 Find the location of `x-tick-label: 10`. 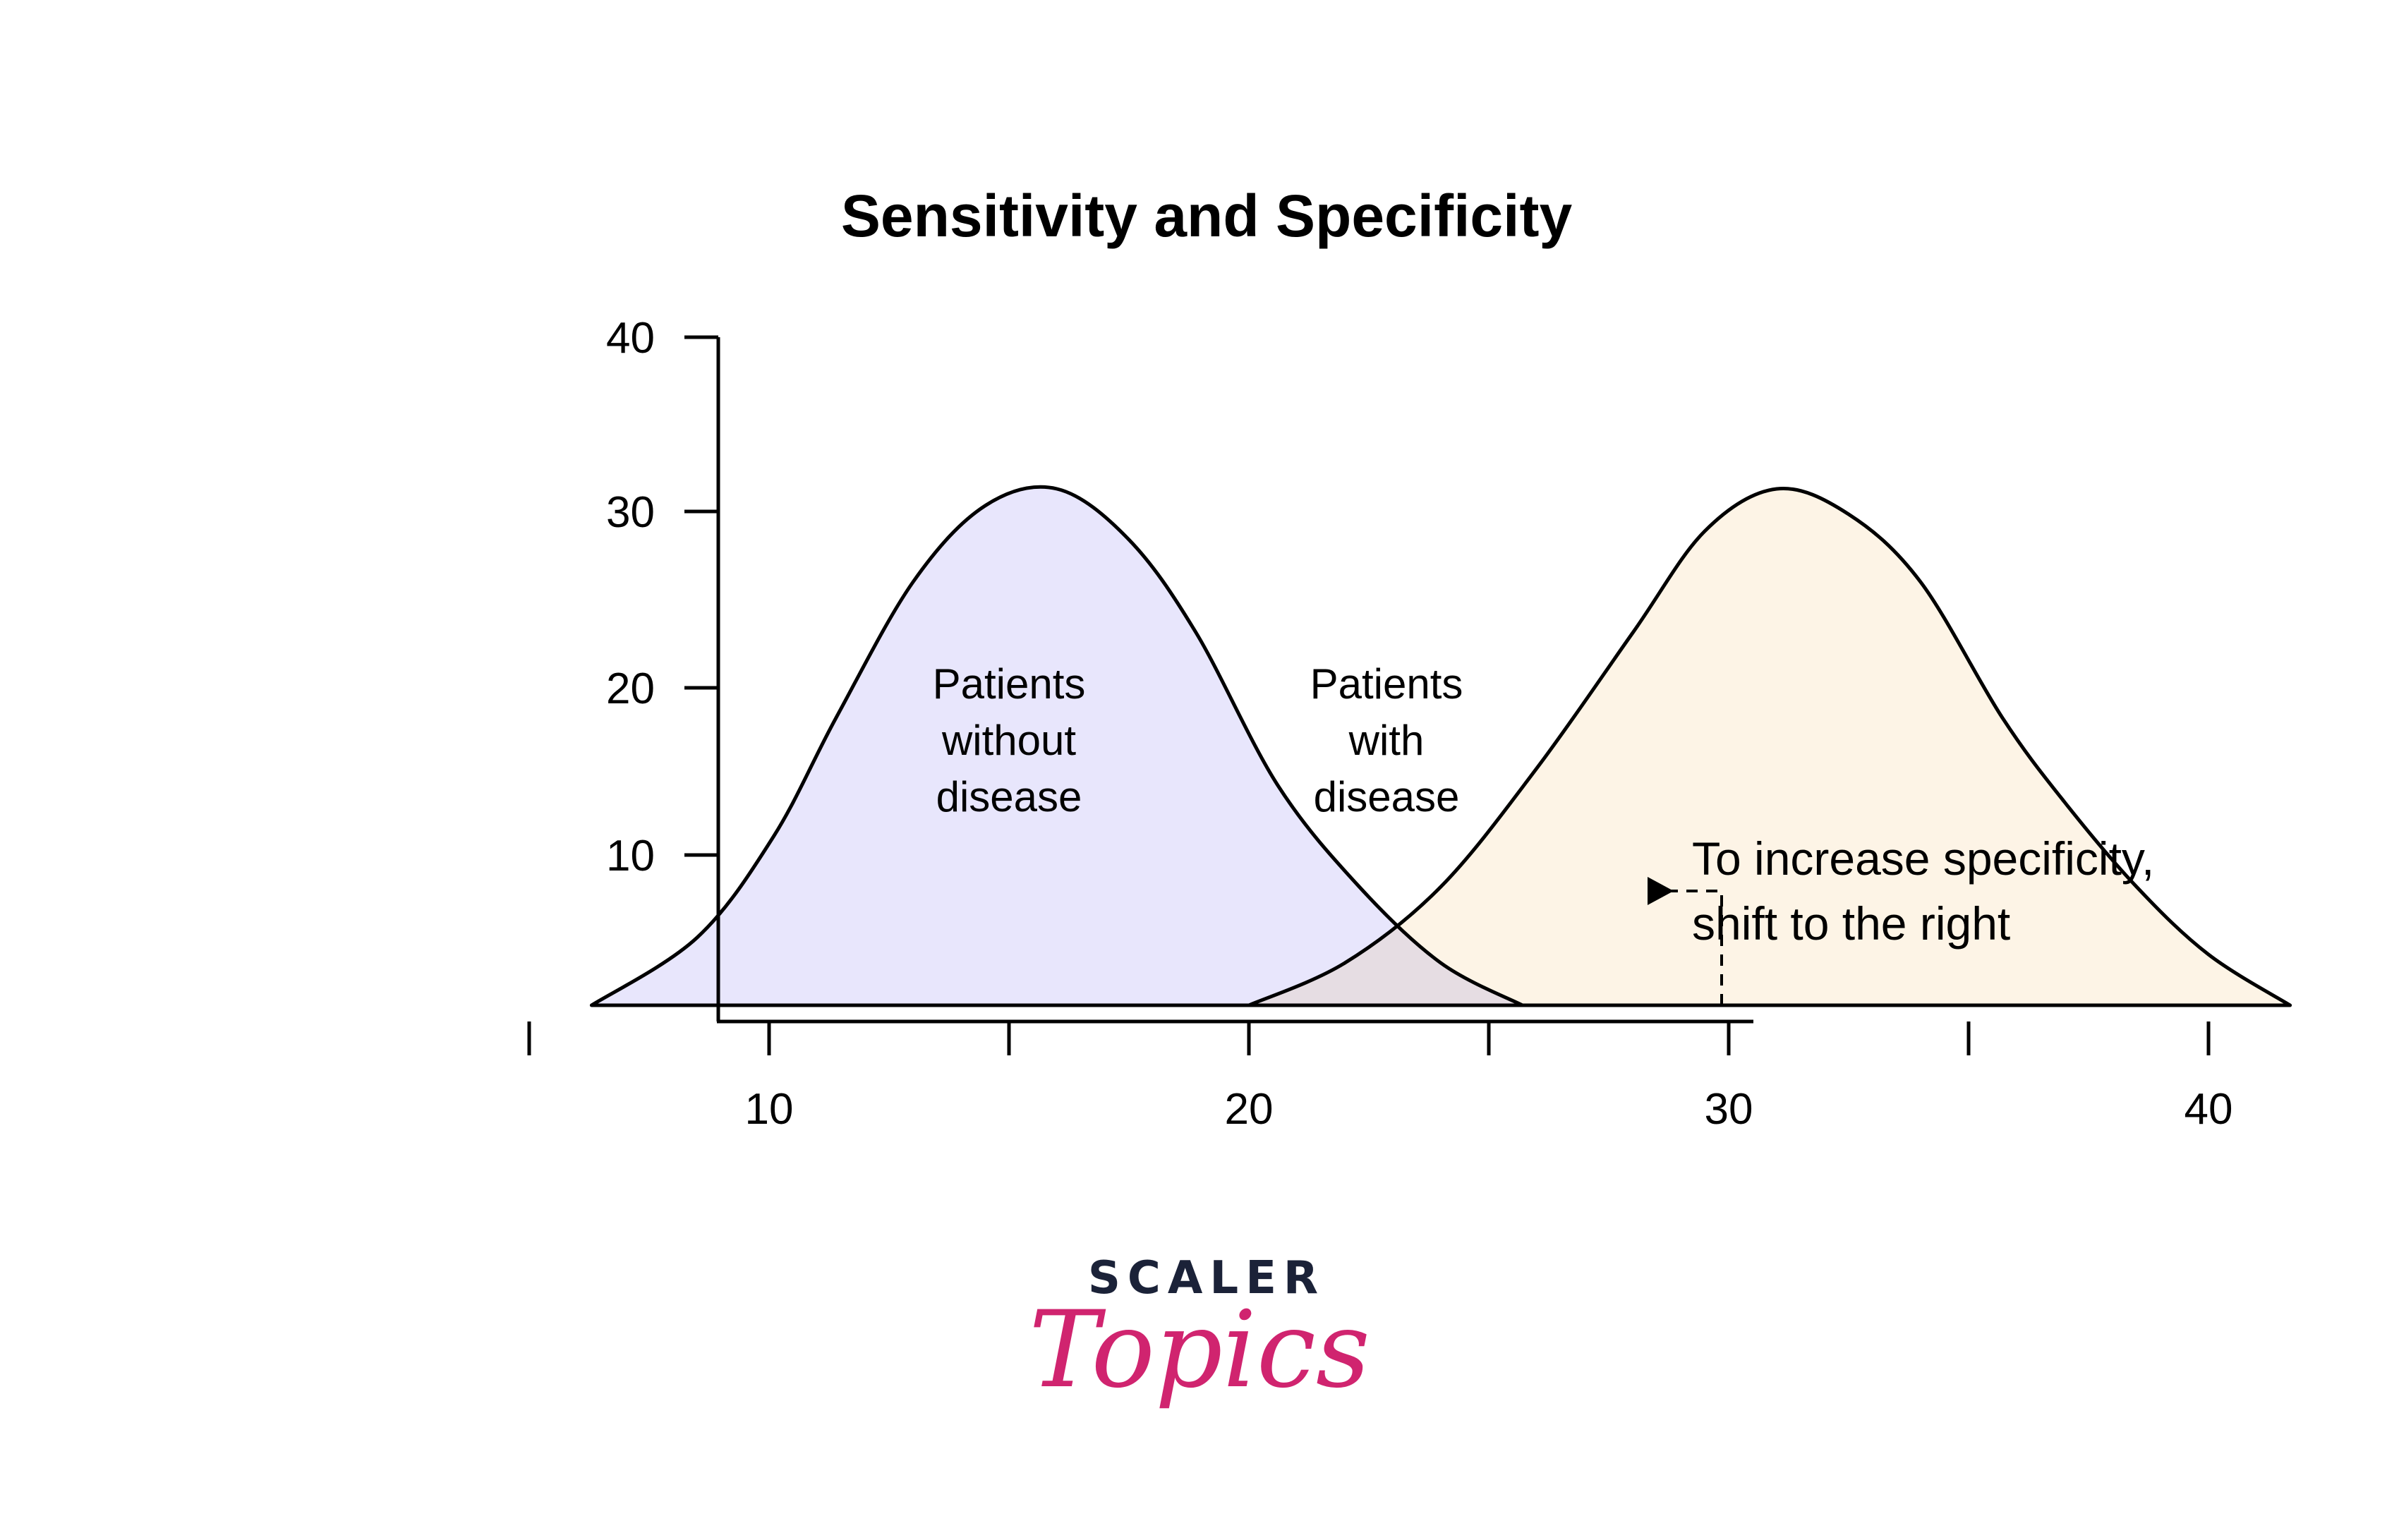

x-tick-label: 10 is located at coordinates (769, 1109).